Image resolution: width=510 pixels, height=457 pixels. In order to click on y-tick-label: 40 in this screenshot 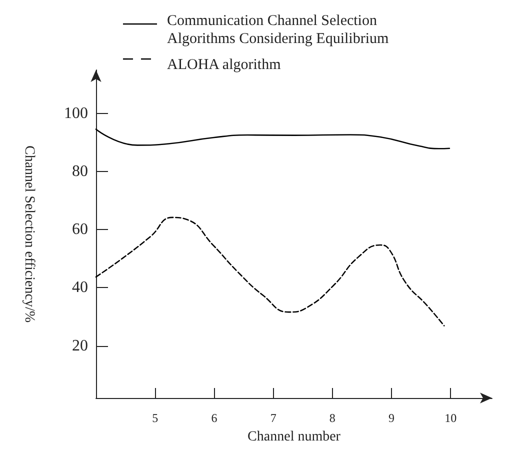, I will do `click(80, 287)`.